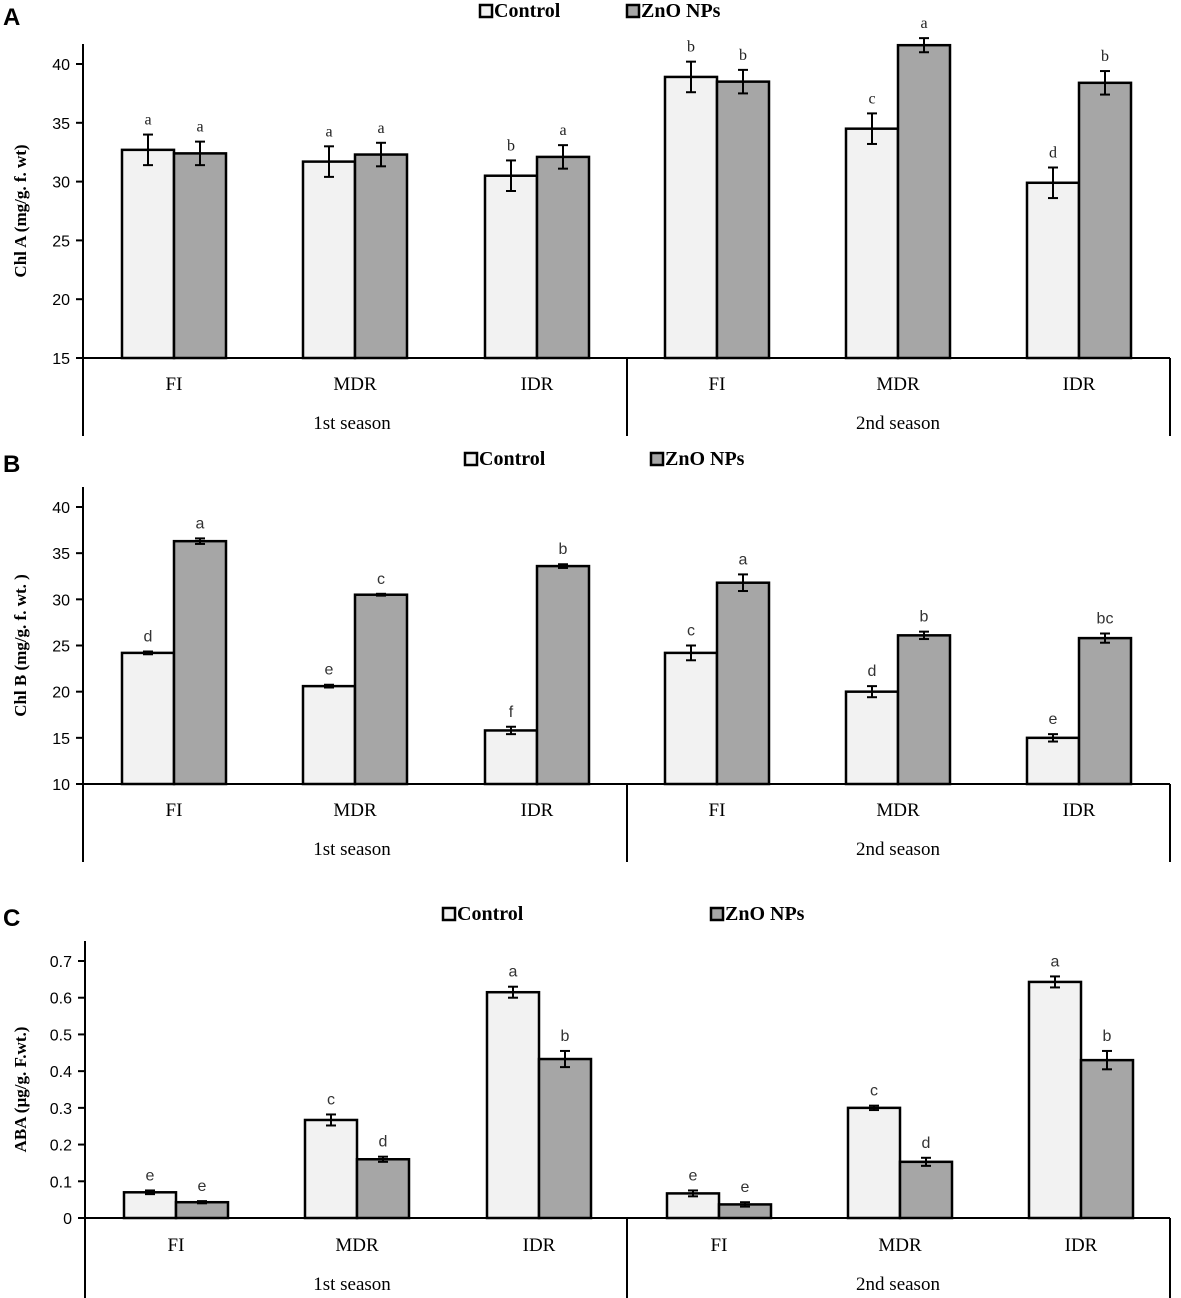 This screenshot has height=1298, width=1181. Describe the element at coordinates (61, 1035) in the screenshot. I see `y-tick-label: 0.5` at that location.